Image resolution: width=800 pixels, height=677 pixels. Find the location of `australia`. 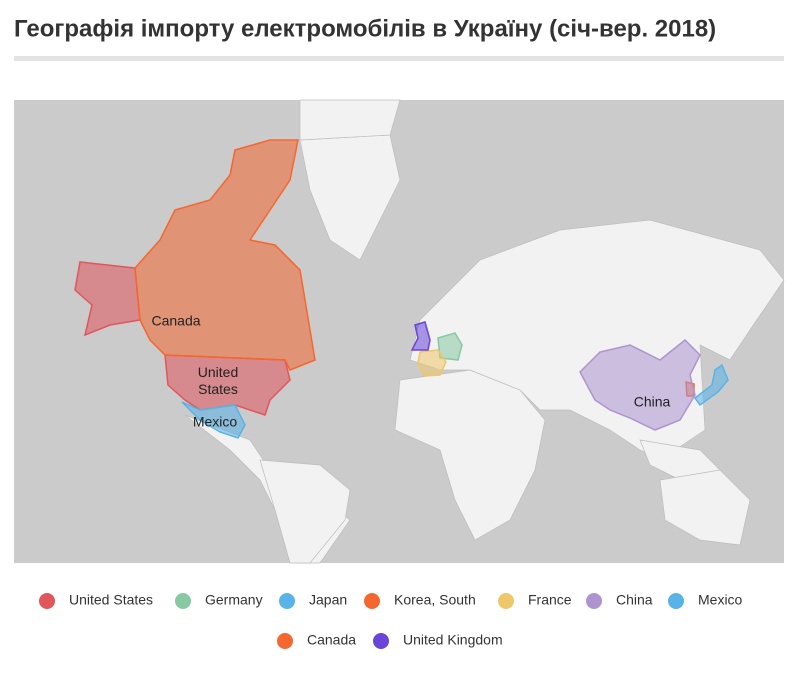

australia is located at coordinates (705, 507).